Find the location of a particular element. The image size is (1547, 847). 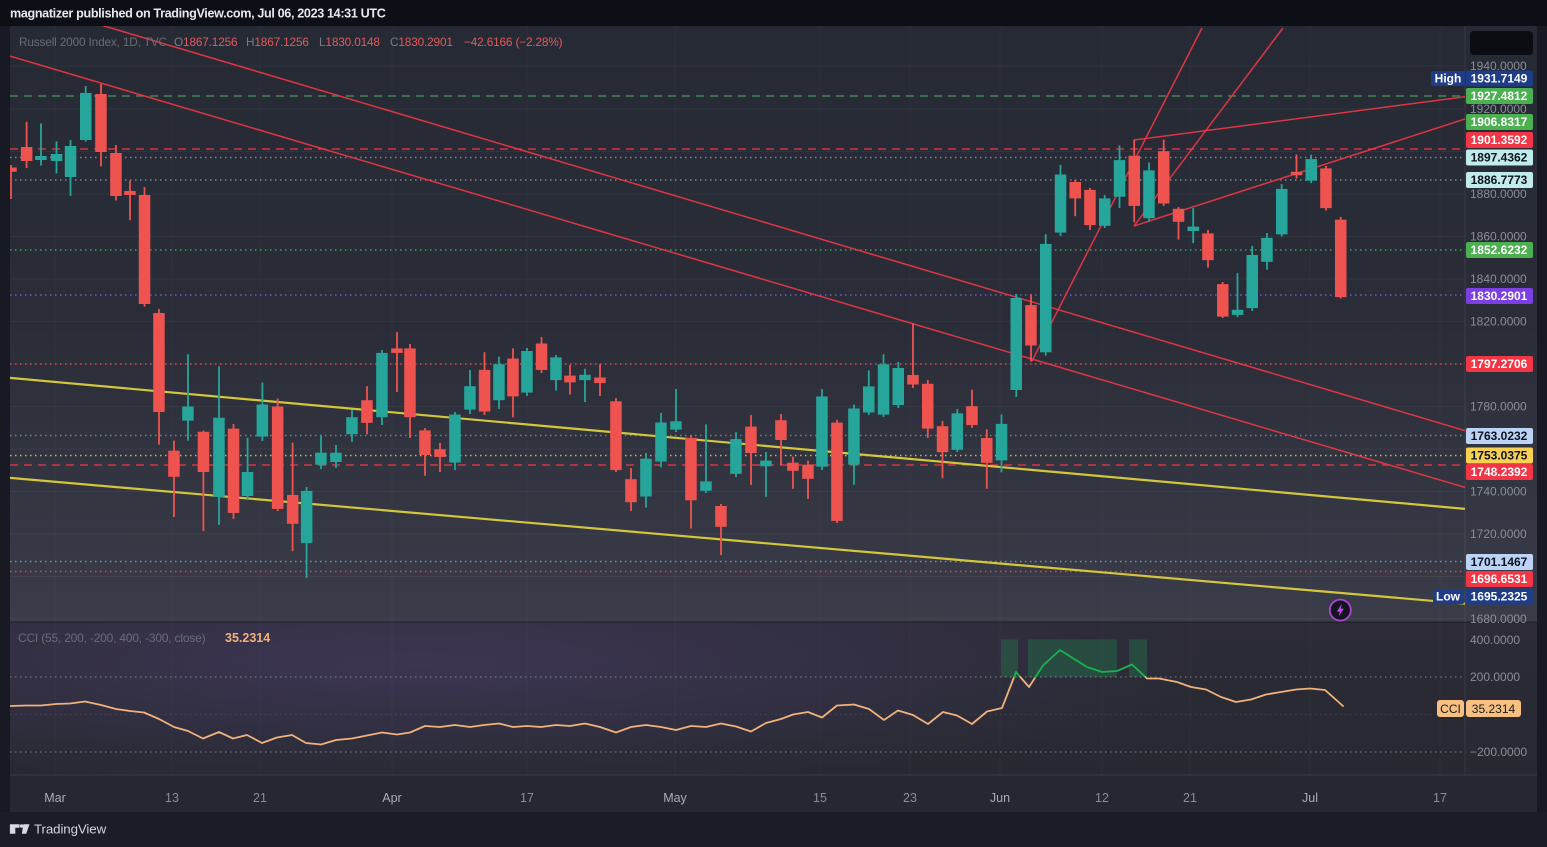

svg-text: 1886.7773 is located at coordinates (1499, 180).